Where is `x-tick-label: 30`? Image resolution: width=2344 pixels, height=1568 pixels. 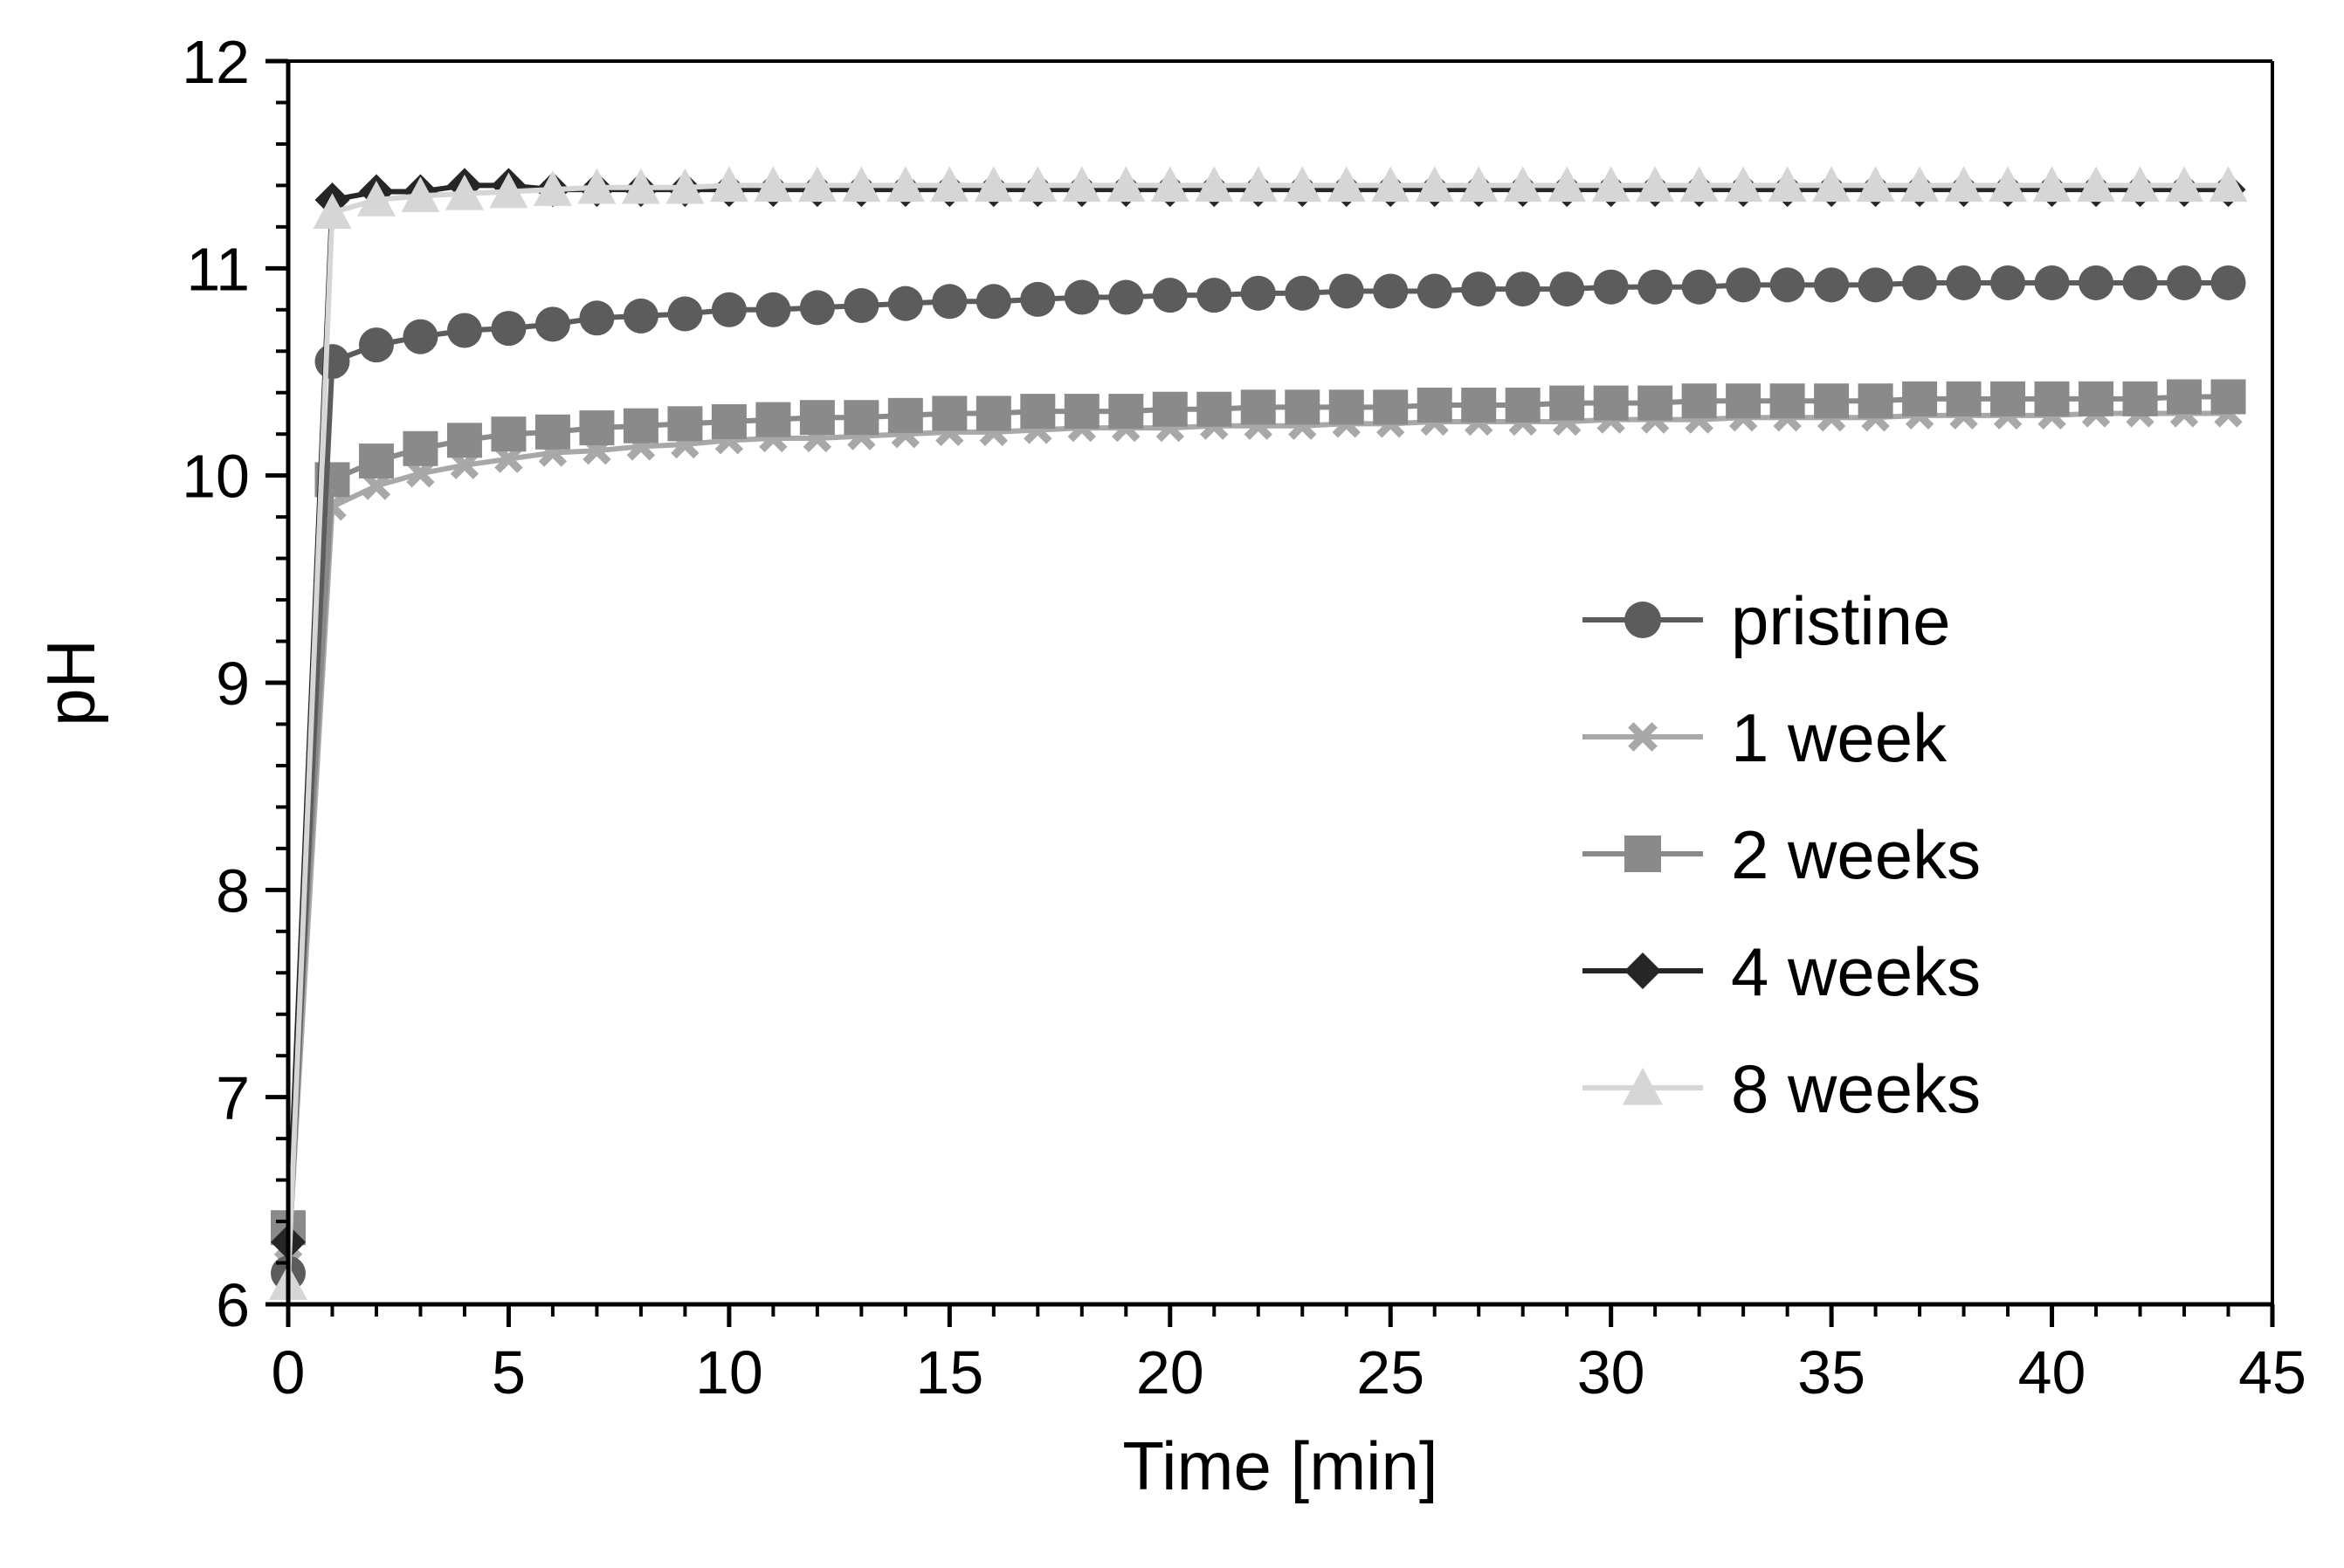
x-tick-label: 30 is located at coordinates (1611, 1372).